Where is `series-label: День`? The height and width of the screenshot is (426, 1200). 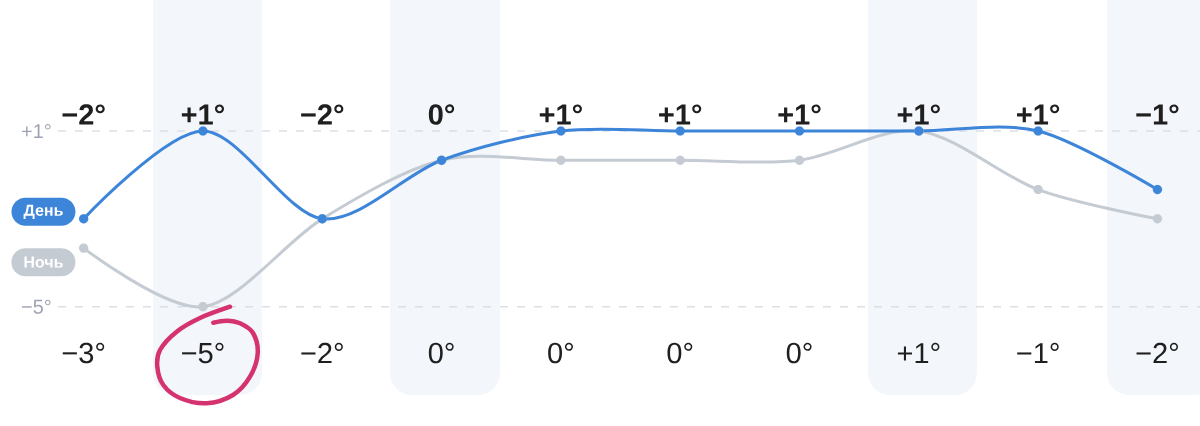
series-label: День is located at coordinates (43, 211).